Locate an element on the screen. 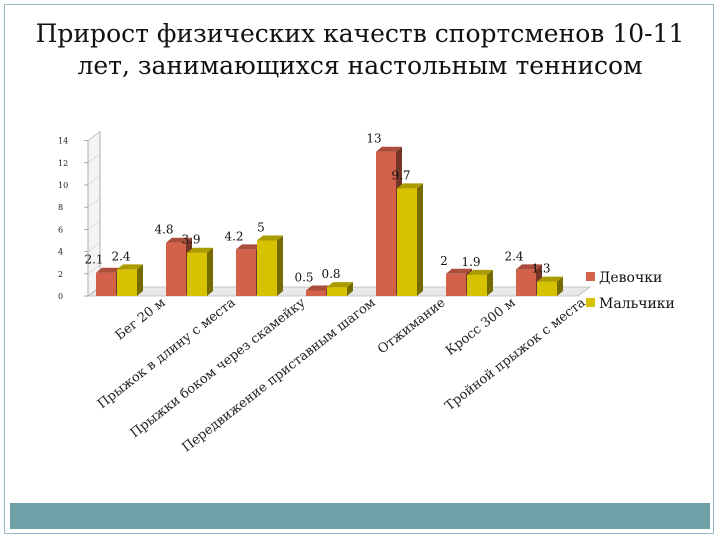  category-label: Тройной прыжок с места is located at coordinates (515, 354).